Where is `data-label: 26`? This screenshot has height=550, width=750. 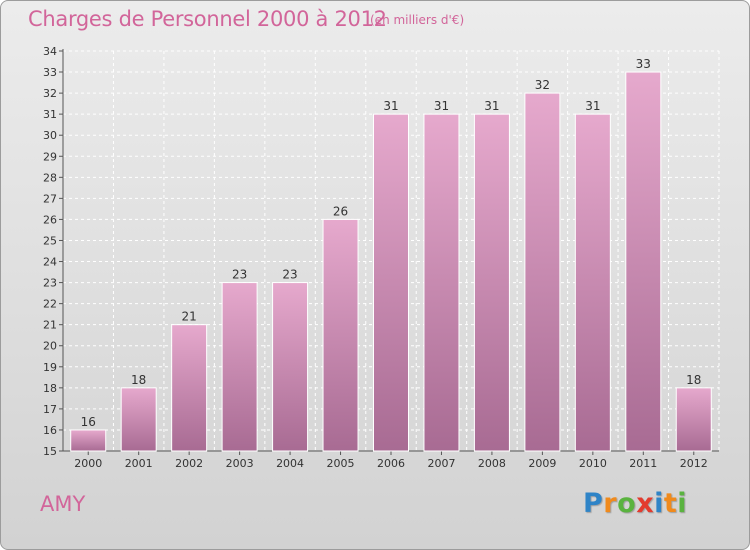 data-label: 26 is located at coordinates (340, 211).